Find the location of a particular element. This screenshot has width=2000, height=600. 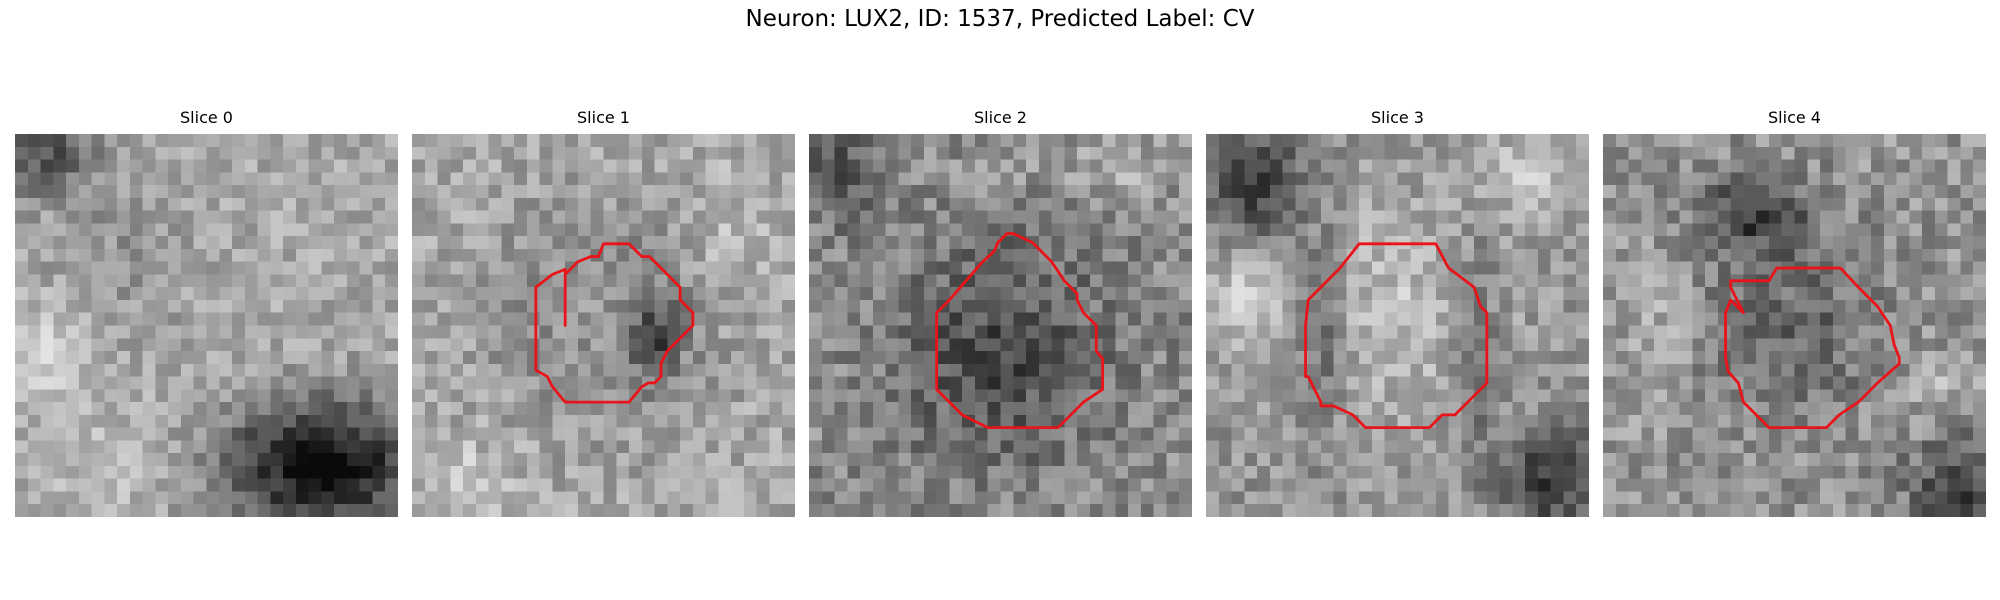

slice-panel-4: Slice 4 is located at coordinates (1794, 314).